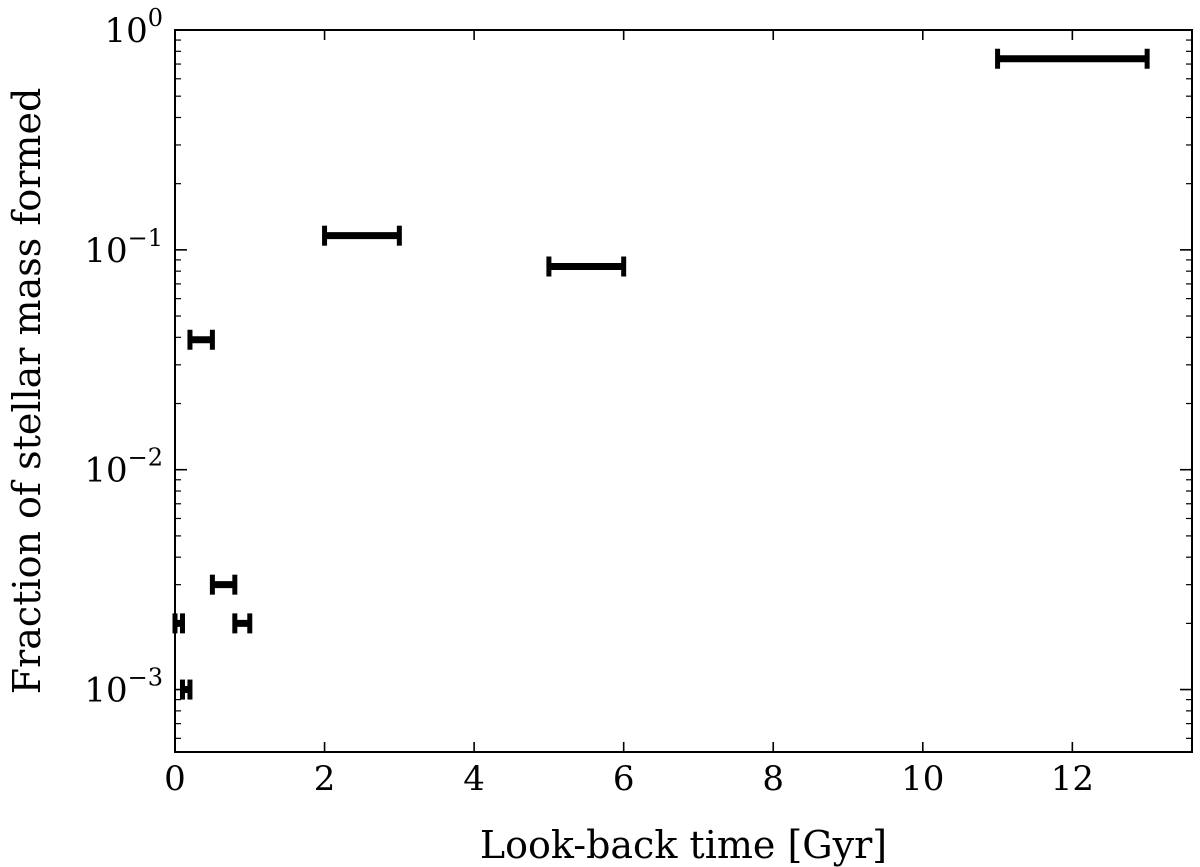 Image resolution: width=1200 pixels, height=867 pixels. What do you see at coordinates (474, 779) in the screenshot?
I see `x-tick-label: 4` at bounding box center [474, 779].